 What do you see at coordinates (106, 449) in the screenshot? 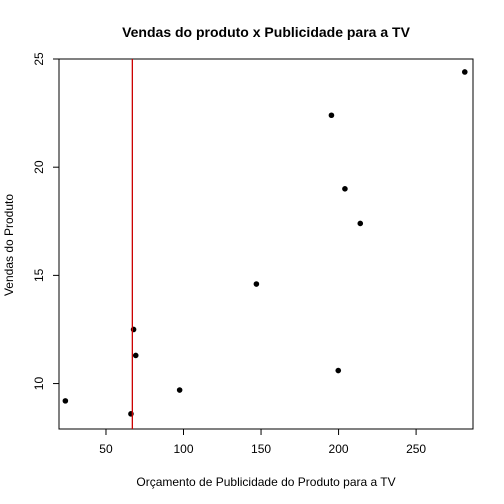
I see `x-tick-label: 50` at bounding box center [106, 449].